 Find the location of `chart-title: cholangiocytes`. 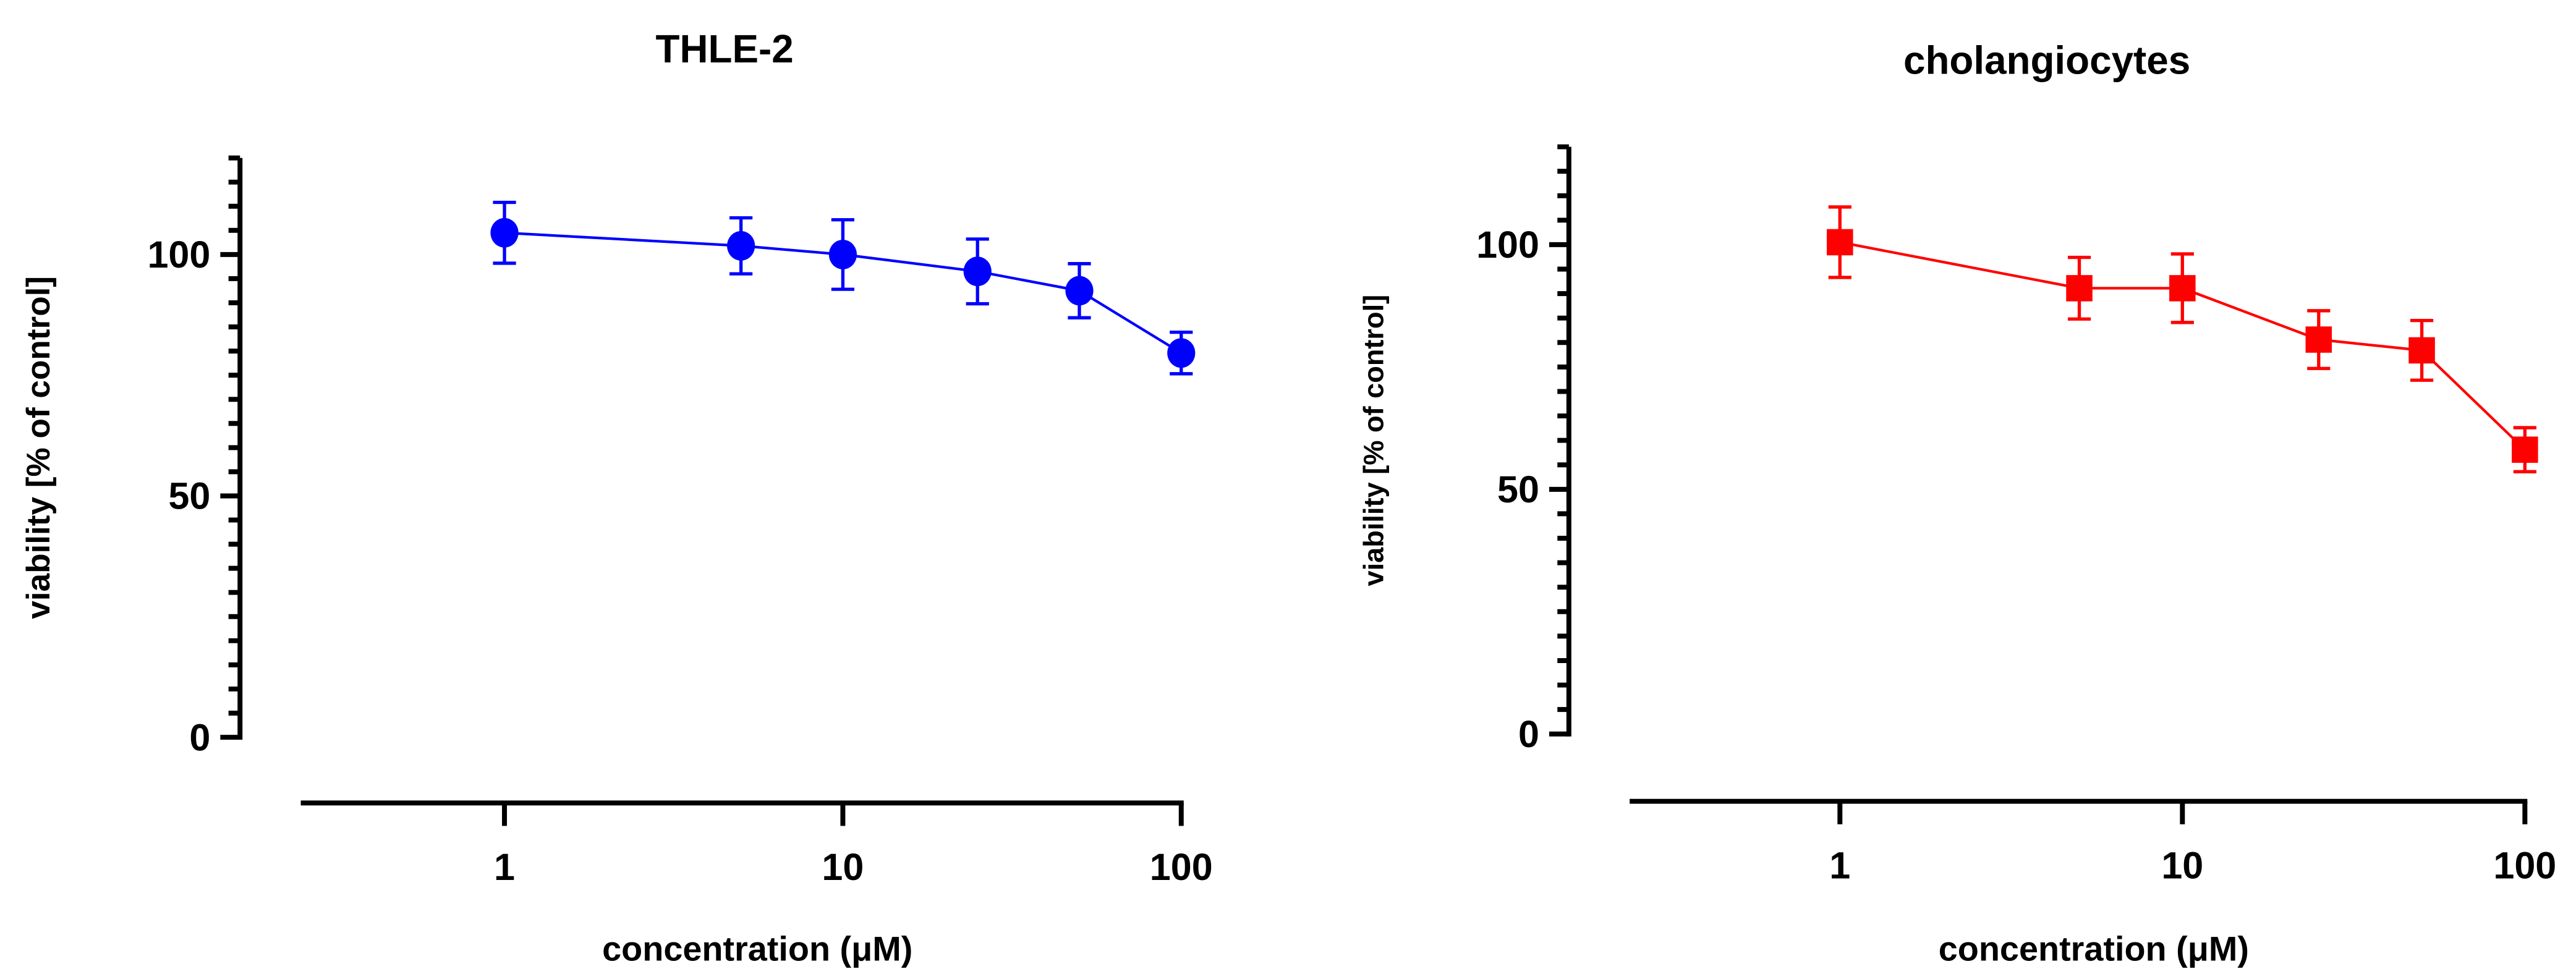

chart-title: cholangiocytes is located at coordinates (2046, 60).